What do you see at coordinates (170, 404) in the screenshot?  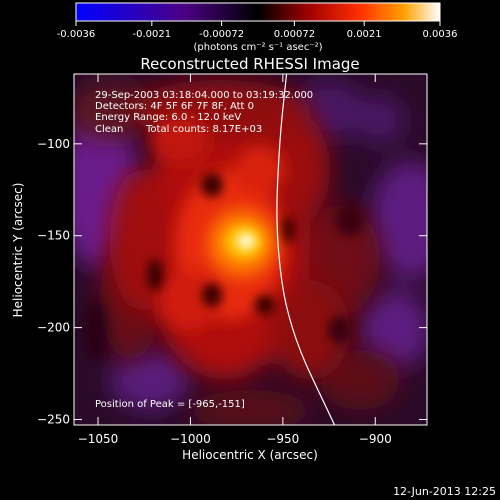 I see `peak-position-label: Position of Peak = [-965,-151]` at bounding box center [170, 404].